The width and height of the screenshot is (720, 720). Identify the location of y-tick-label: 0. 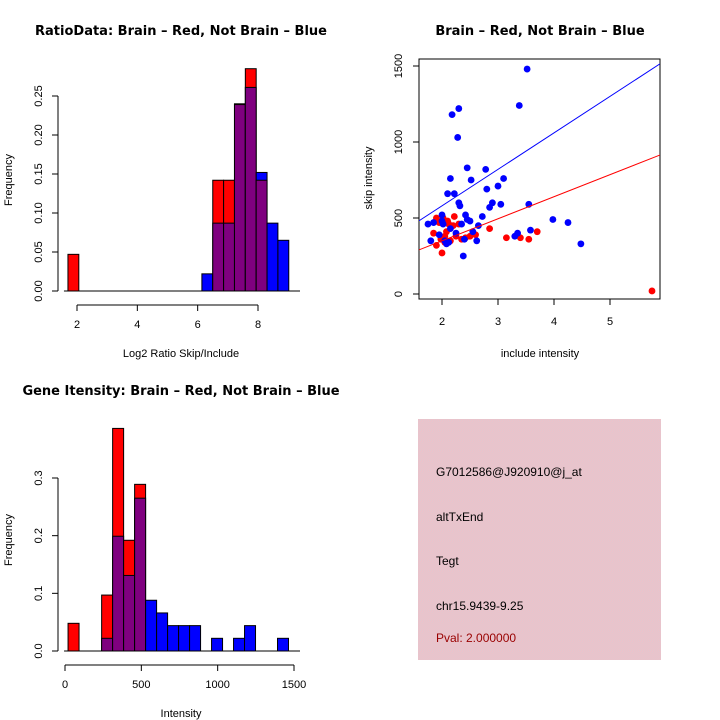
(399, 294).